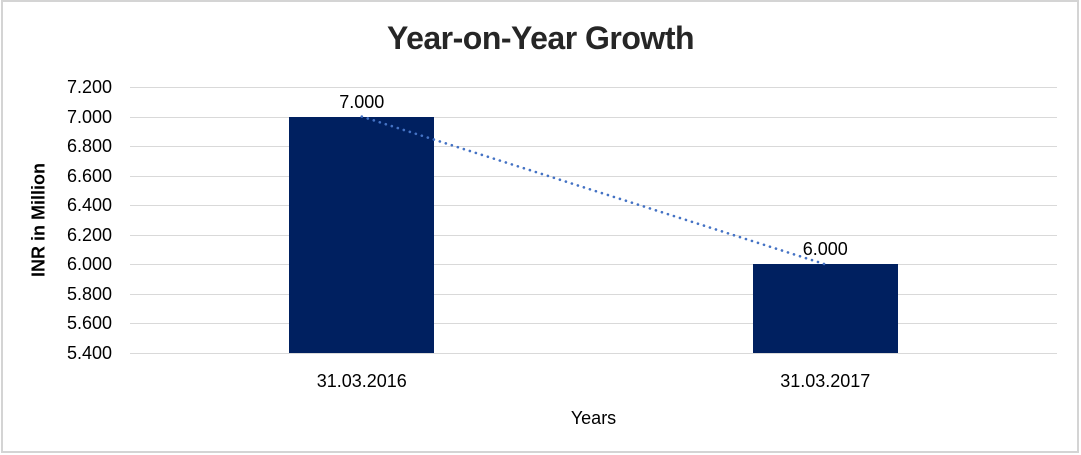 This screenshot has height=455, width=1081. What do you see at coordinates (89, 264) in the screenshot?
I see `y-tick-label: 6.000` at bounding box center [89, 264].